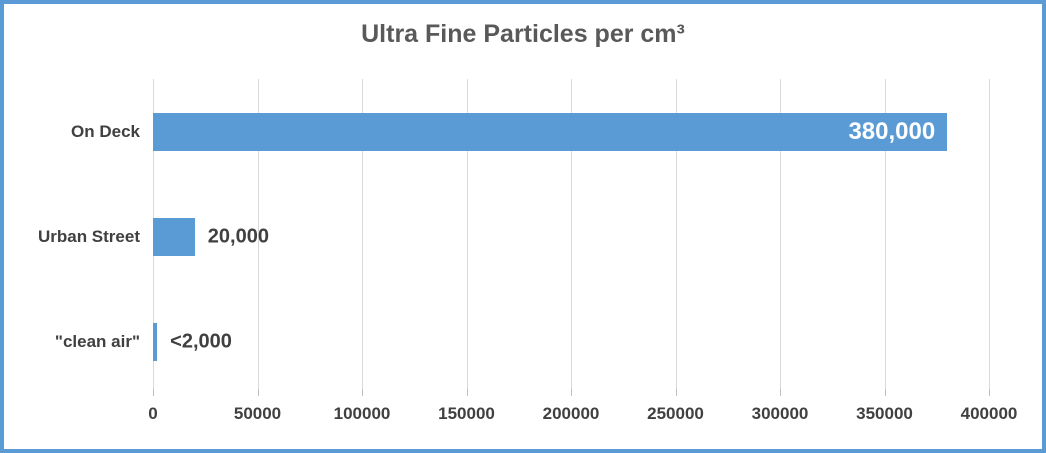 This screenshot has width=1046, height=453. Describe the element at coordinates (88, 236) in the screenshot. I see `category-label-urban-street: Urban Street` at that location.